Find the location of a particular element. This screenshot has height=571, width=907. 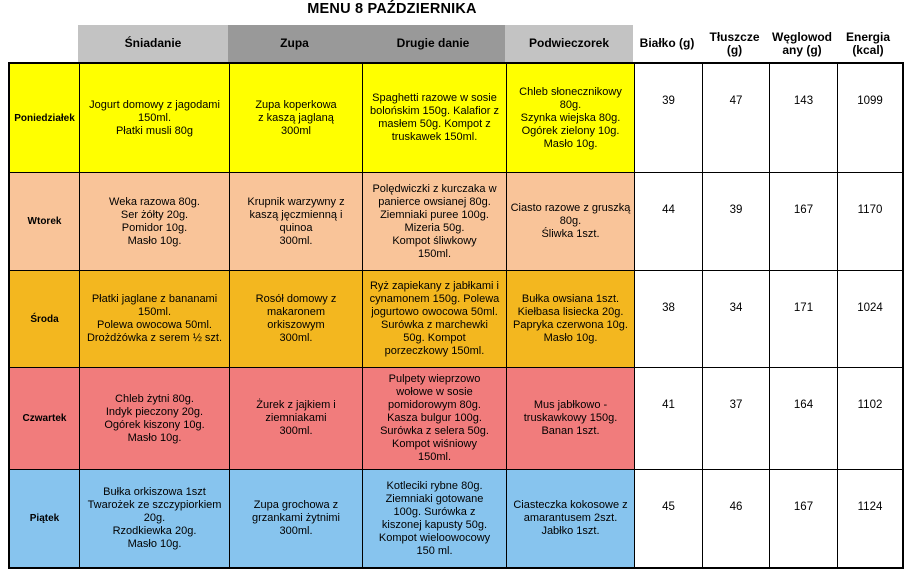

col-header-main-course: Drugie danie is located at coordinates (433, 43).